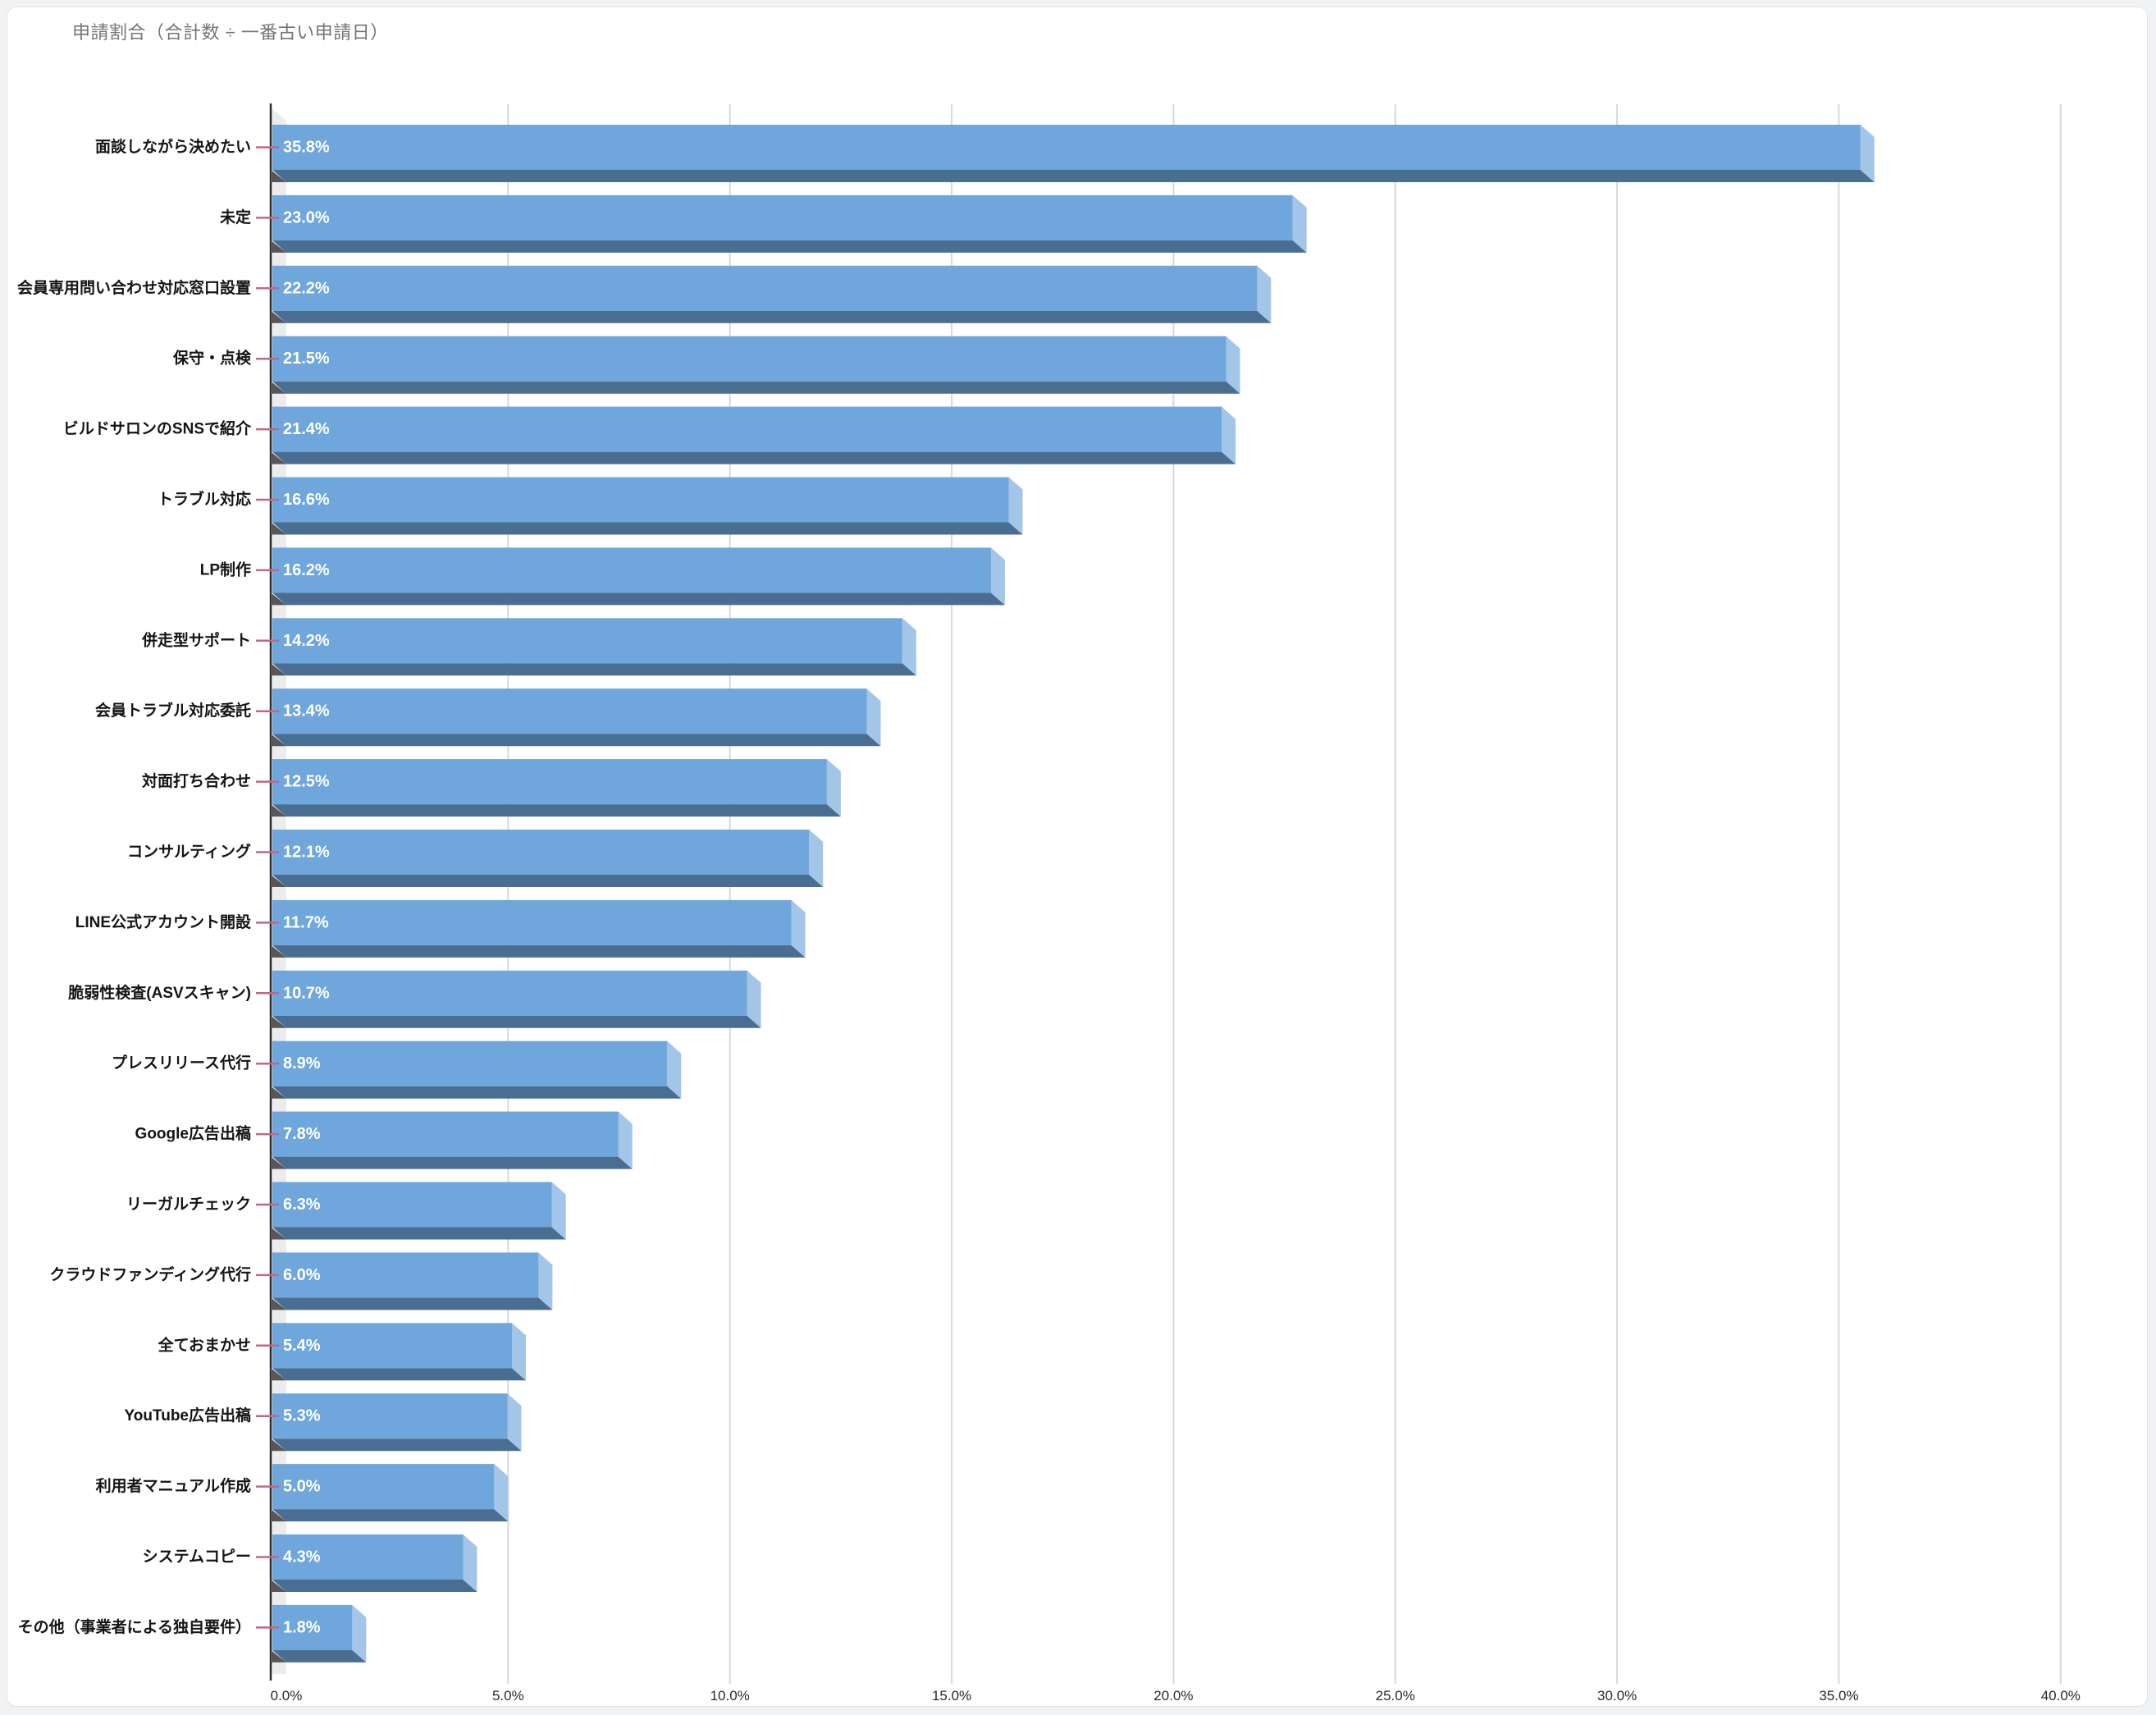 This screenshot has width=2156, height=1715. I want to click on bar-value-label: 21.5%, so click(306, 359).